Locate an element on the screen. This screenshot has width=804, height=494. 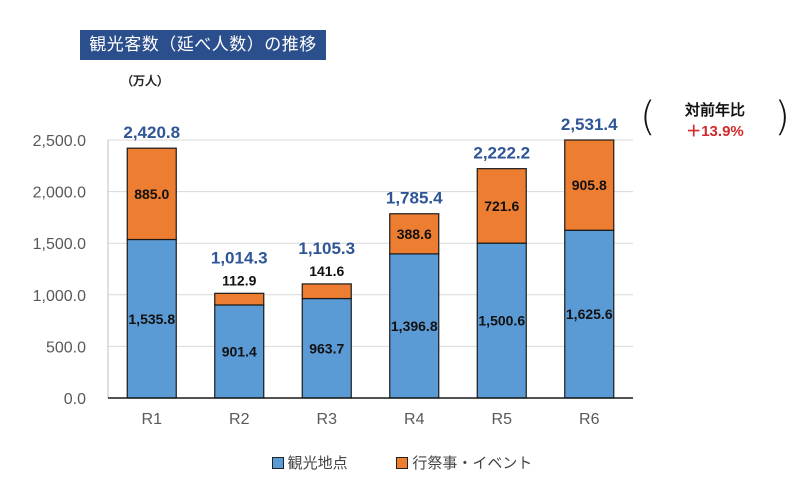
legend-item-events: 行祭事・イベント is located at coordinates (464, 462).